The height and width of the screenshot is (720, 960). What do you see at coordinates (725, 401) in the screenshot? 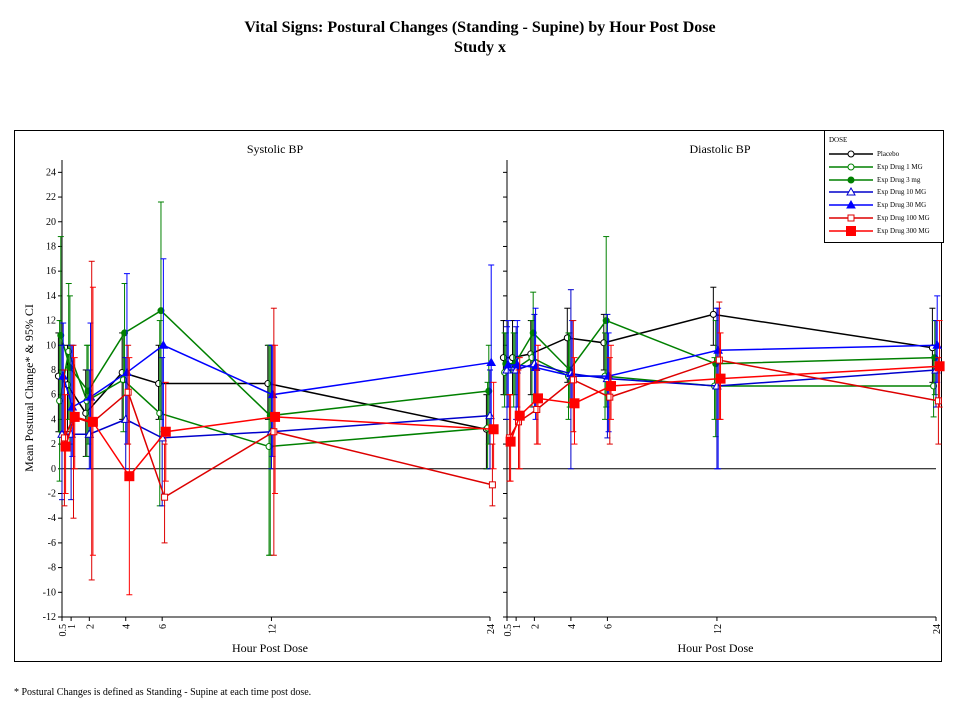
I see `series-exp-drug-300-mg` at bounding box center [725, 401].